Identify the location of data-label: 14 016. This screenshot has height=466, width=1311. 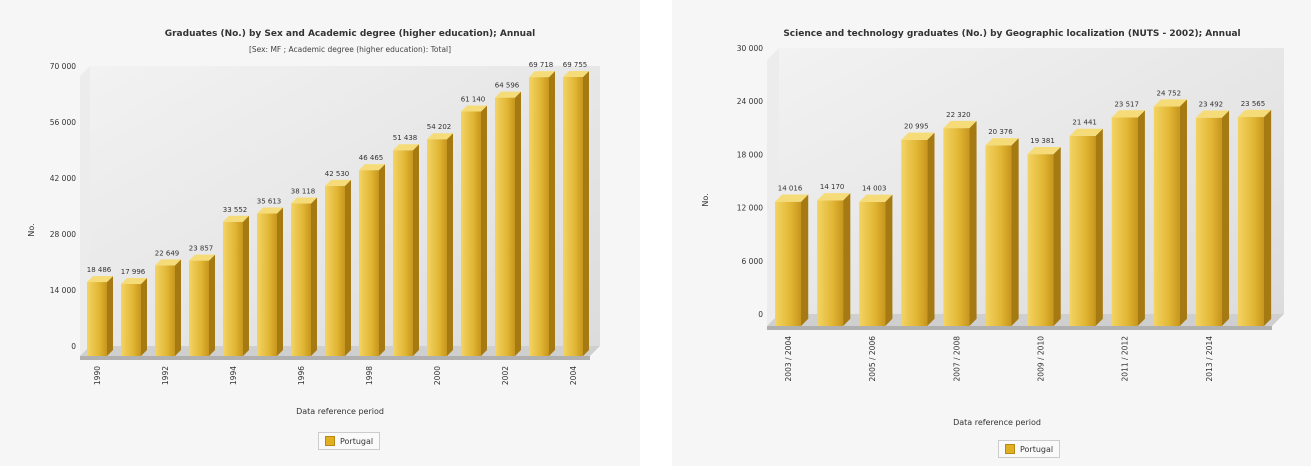
(790, 189).